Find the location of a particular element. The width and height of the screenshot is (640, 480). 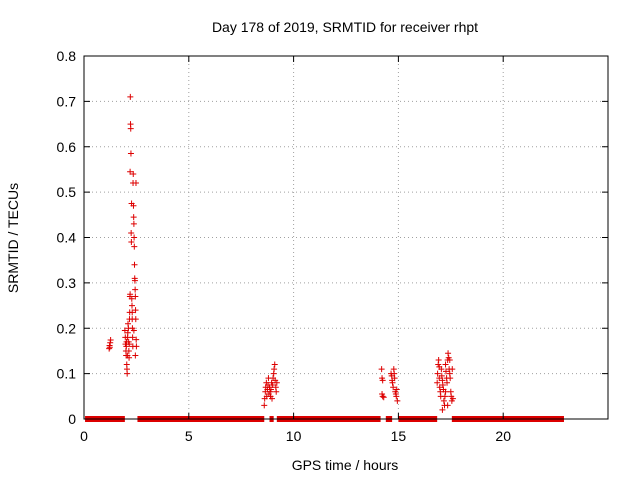

y-tick-label: 0.3 is located at coordinates (67, 283).